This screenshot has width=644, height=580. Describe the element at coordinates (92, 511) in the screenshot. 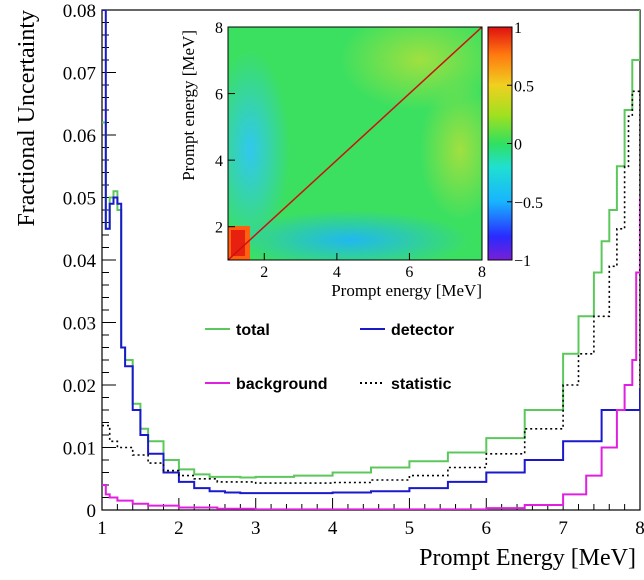

I see `main-y-tick-label: 0` at that location.